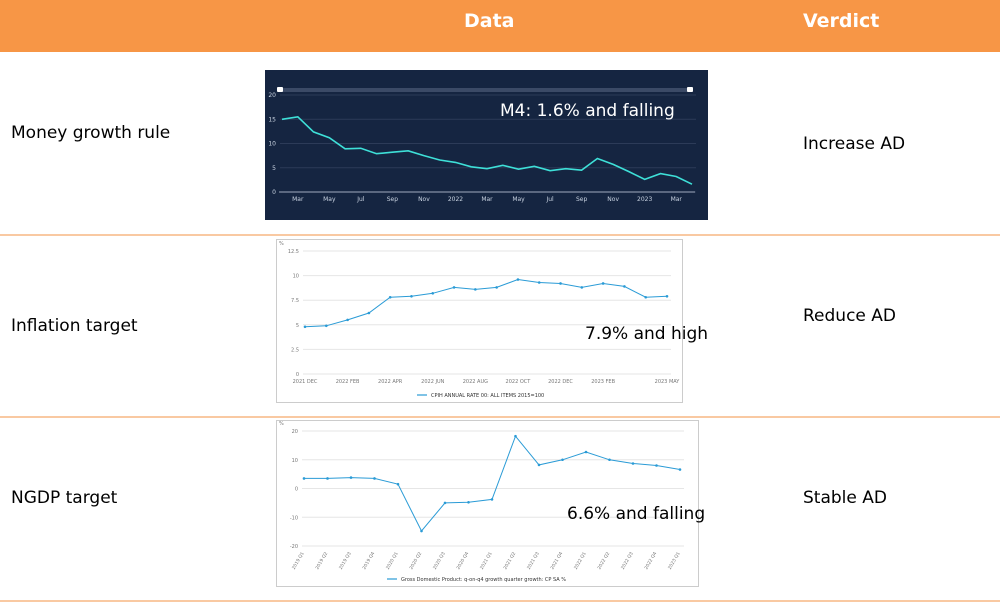  Describe the element at coordinates (556, 561) in the screenshot. I see `x-tick-label: 2021 Q4` at that location.